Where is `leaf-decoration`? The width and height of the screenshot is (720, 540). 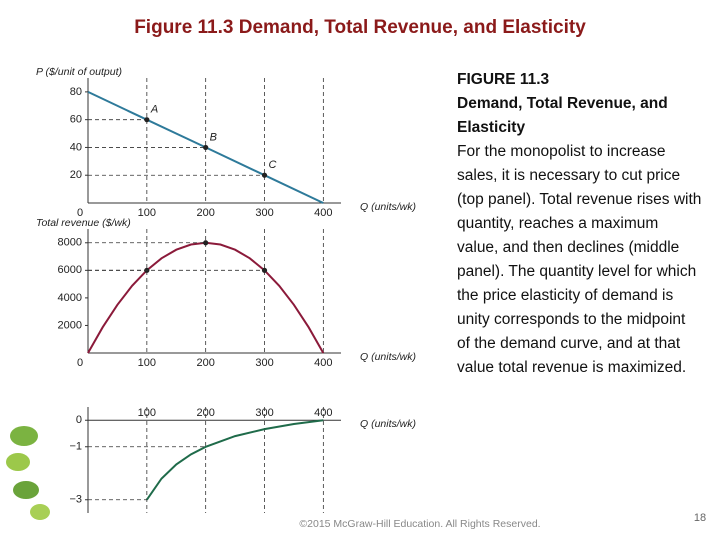
leaf-decoration is located at coordinates (28, 473).